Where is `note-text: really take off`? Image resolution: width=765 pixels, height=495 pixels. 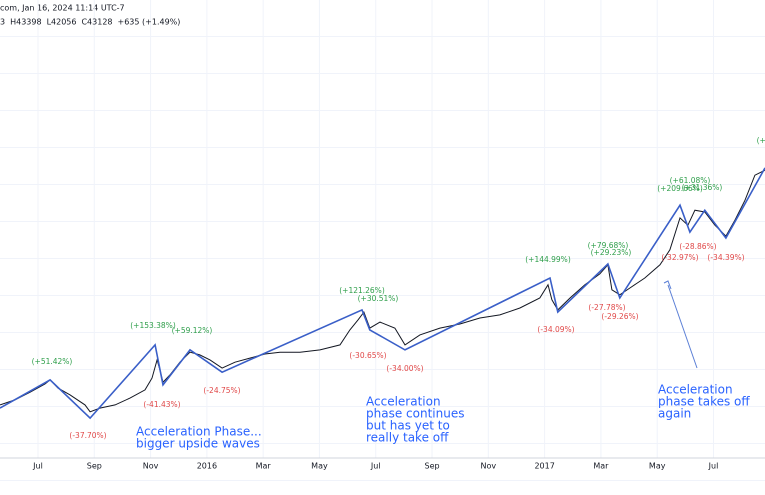
note-text: really take off is located at coordinates (407, 438).